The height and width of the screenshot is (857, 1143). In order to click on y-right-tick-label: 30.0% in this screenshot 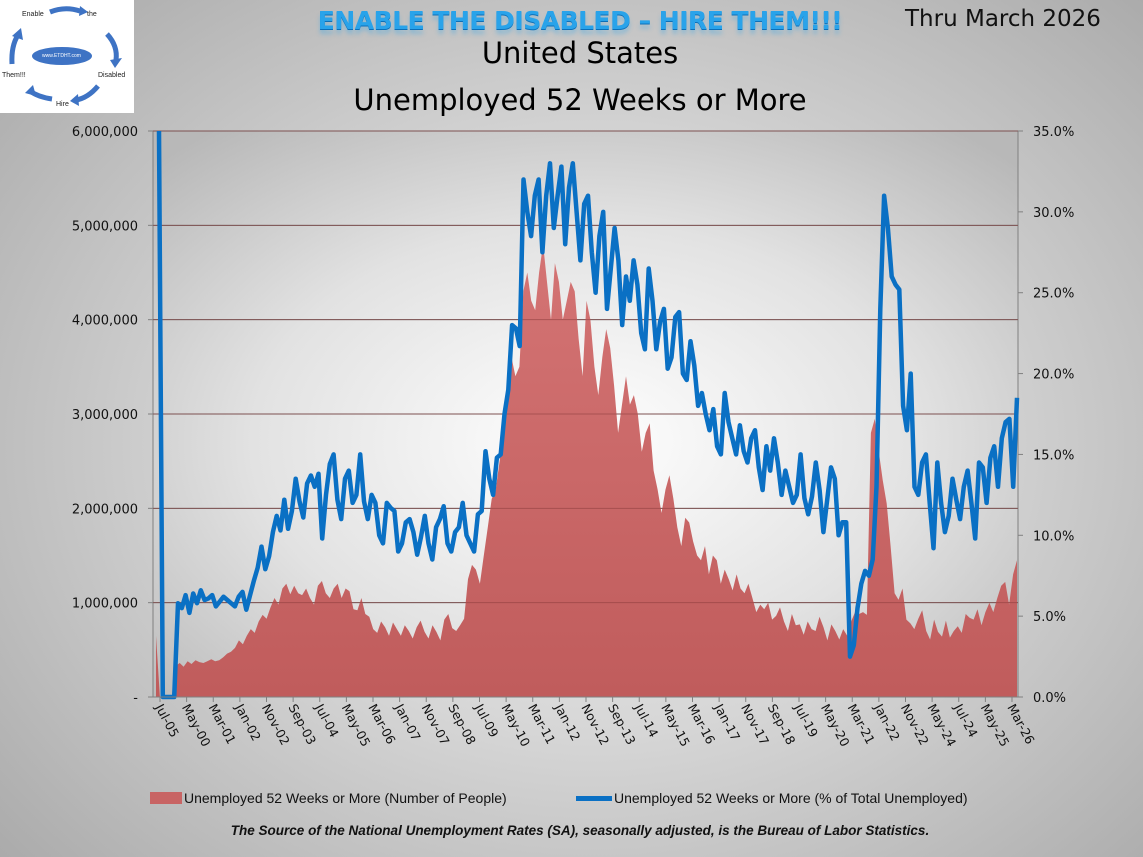, I will do `click(1053, 213)`.